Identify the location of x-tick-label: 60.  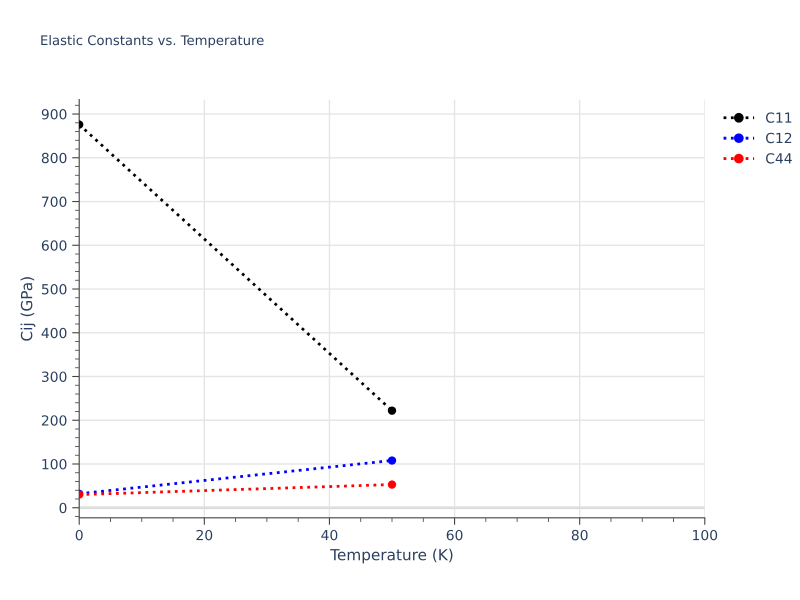
(454, 535).